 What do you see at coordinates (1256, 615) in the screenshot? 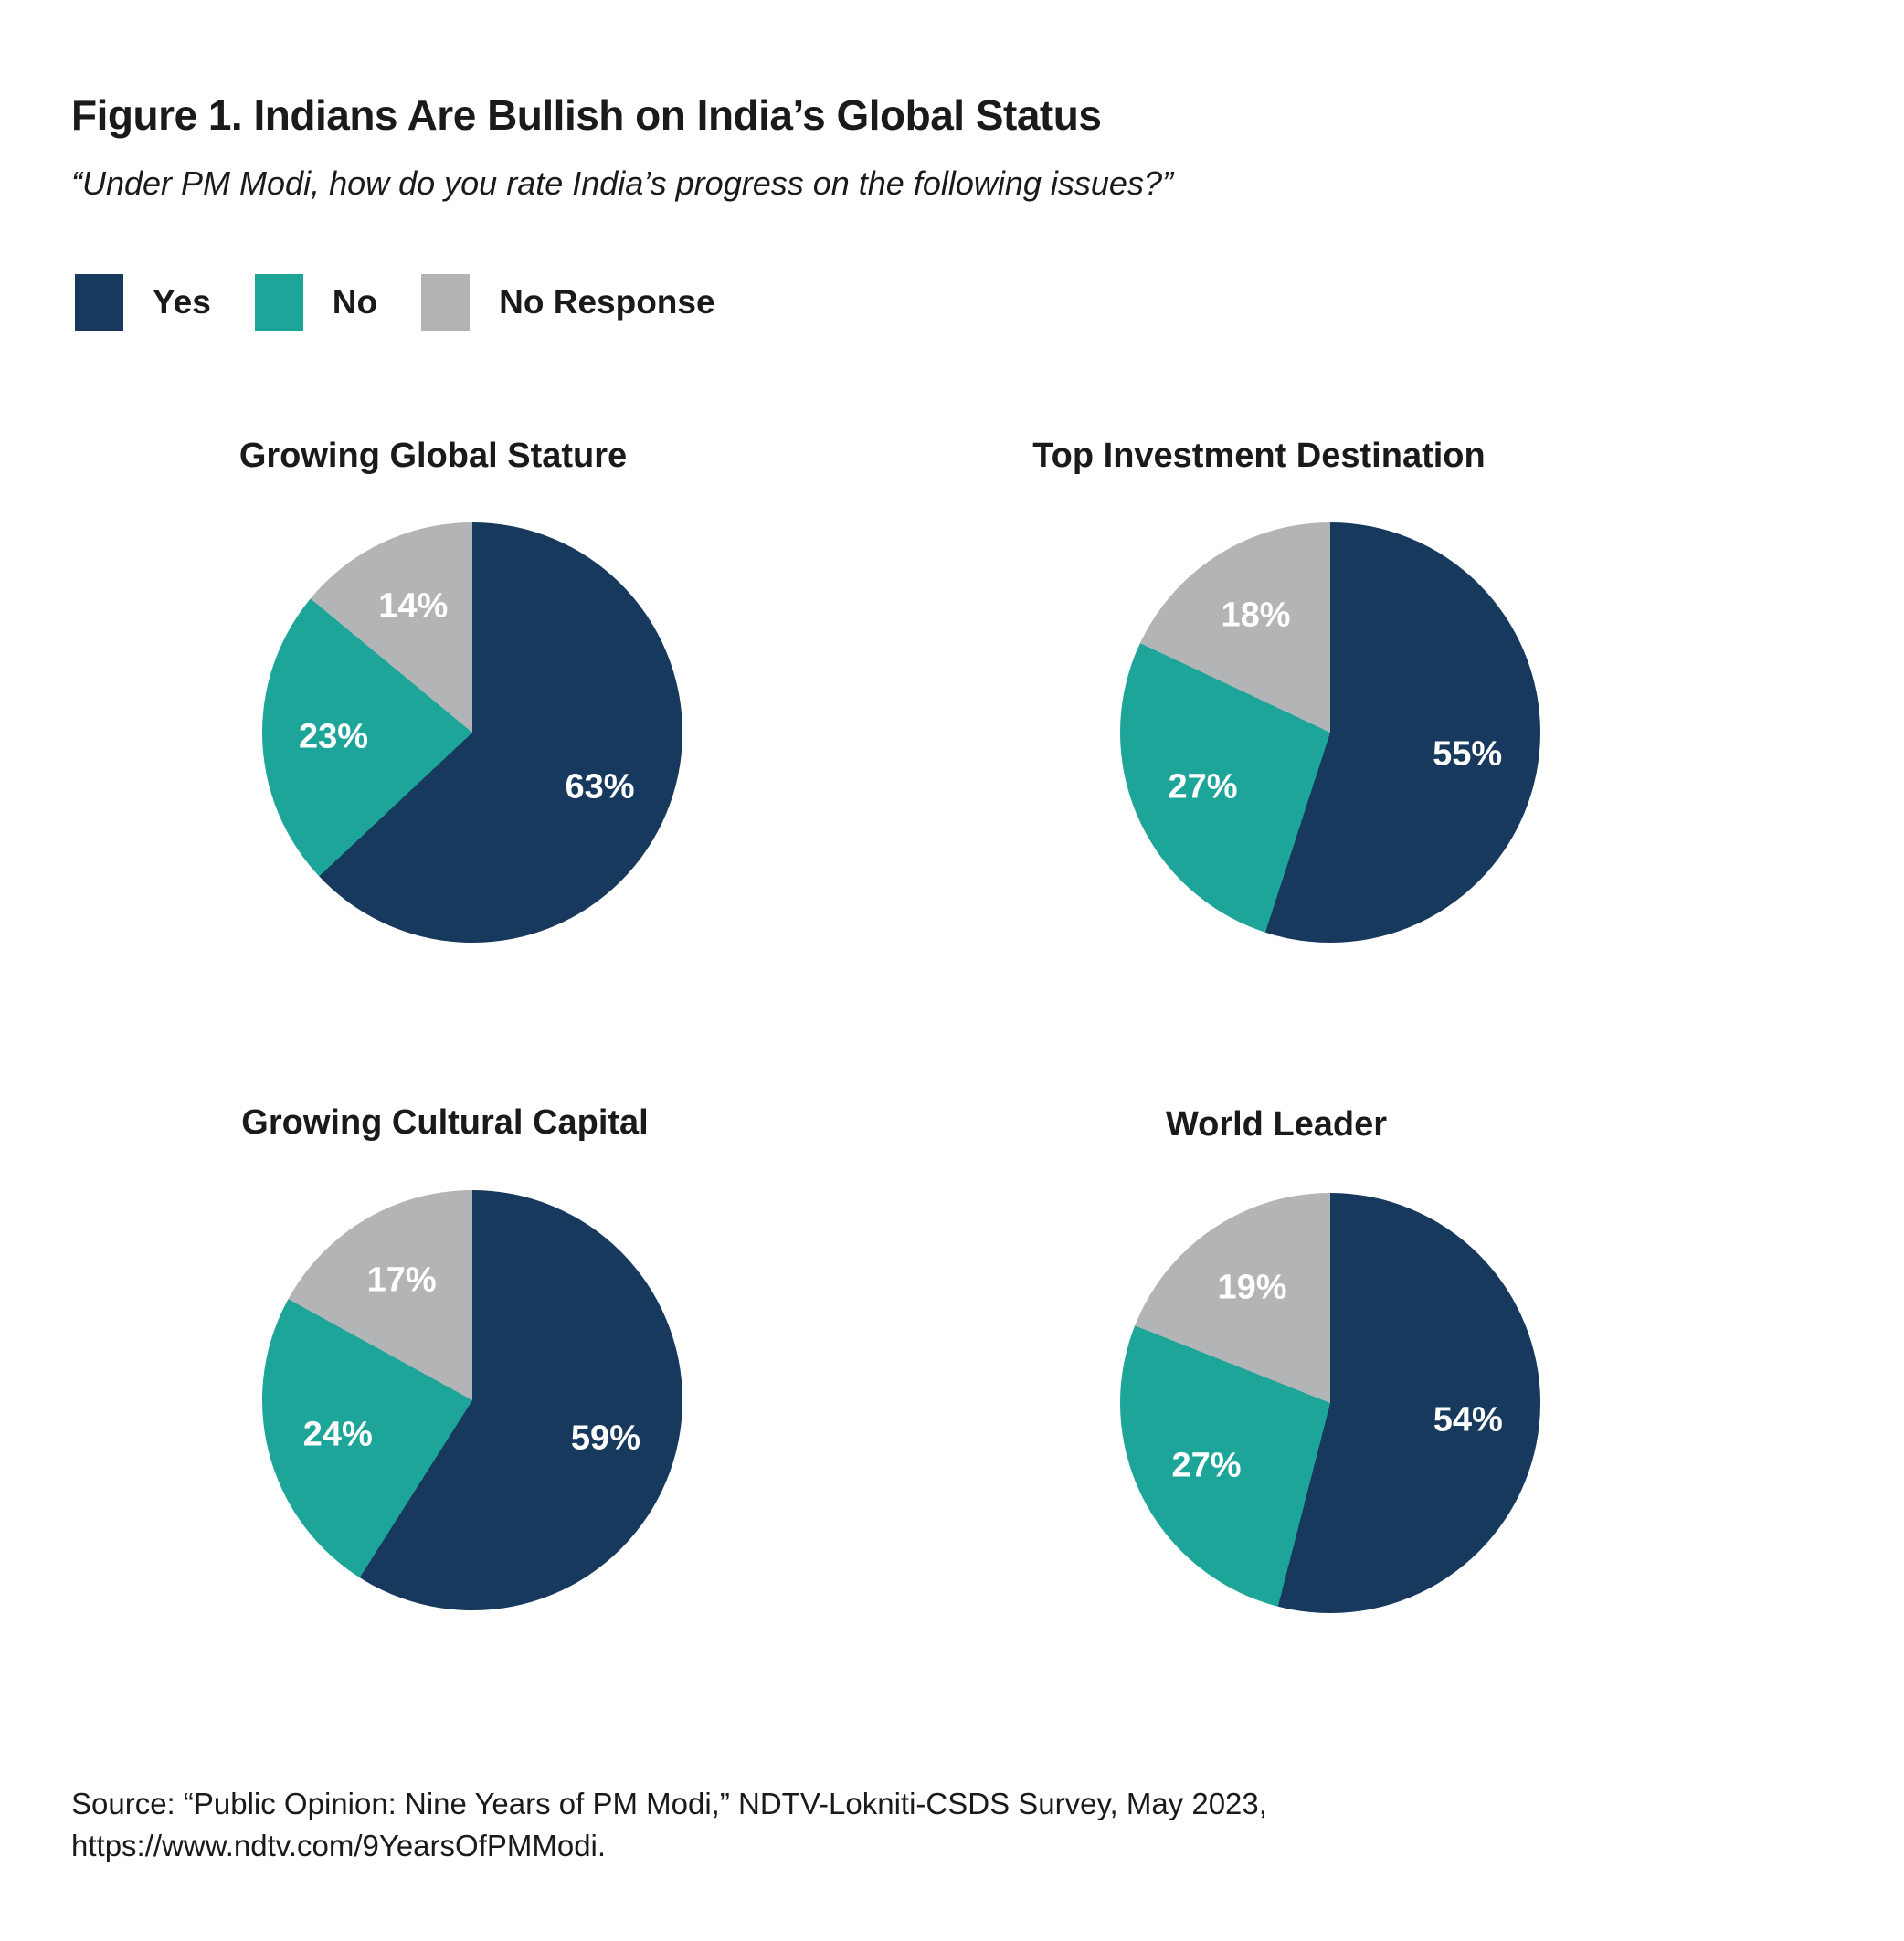
I see `slice-label: 18%` at bounding box center [1256, 615].